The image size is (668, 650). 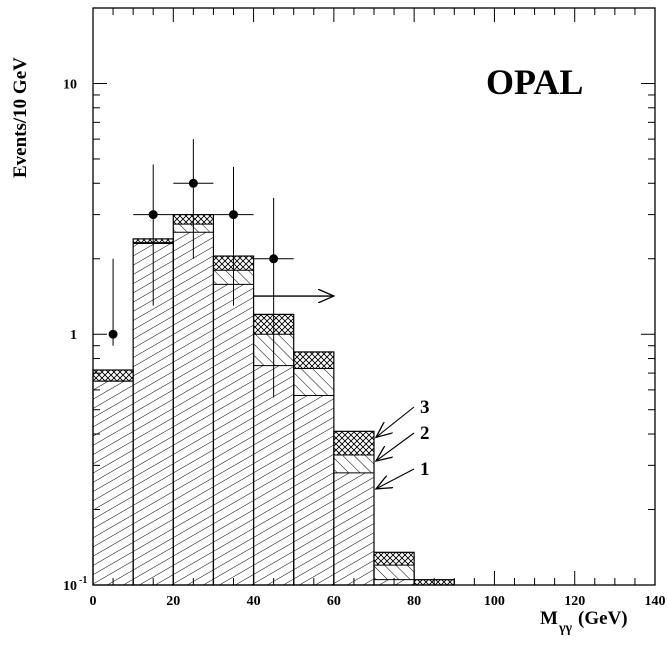 I want to click on x-axis-title-sub: γγ, so click(x=565, y=628).